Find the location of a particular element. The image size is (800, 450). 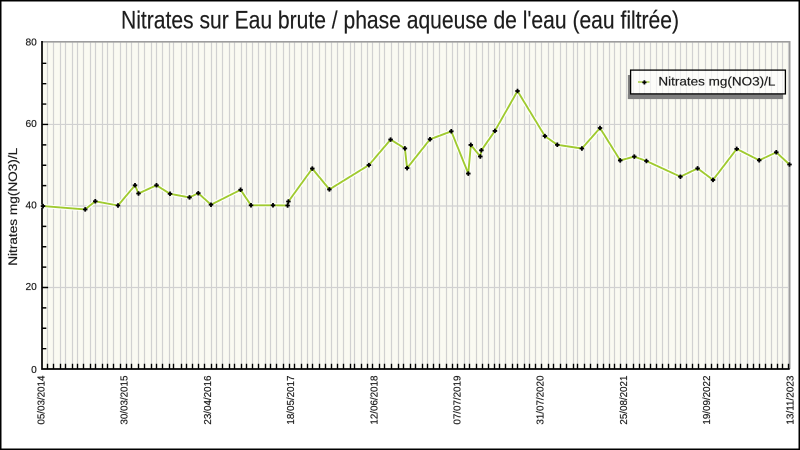

svg-text: 40 is located at coordinates (31, 206).